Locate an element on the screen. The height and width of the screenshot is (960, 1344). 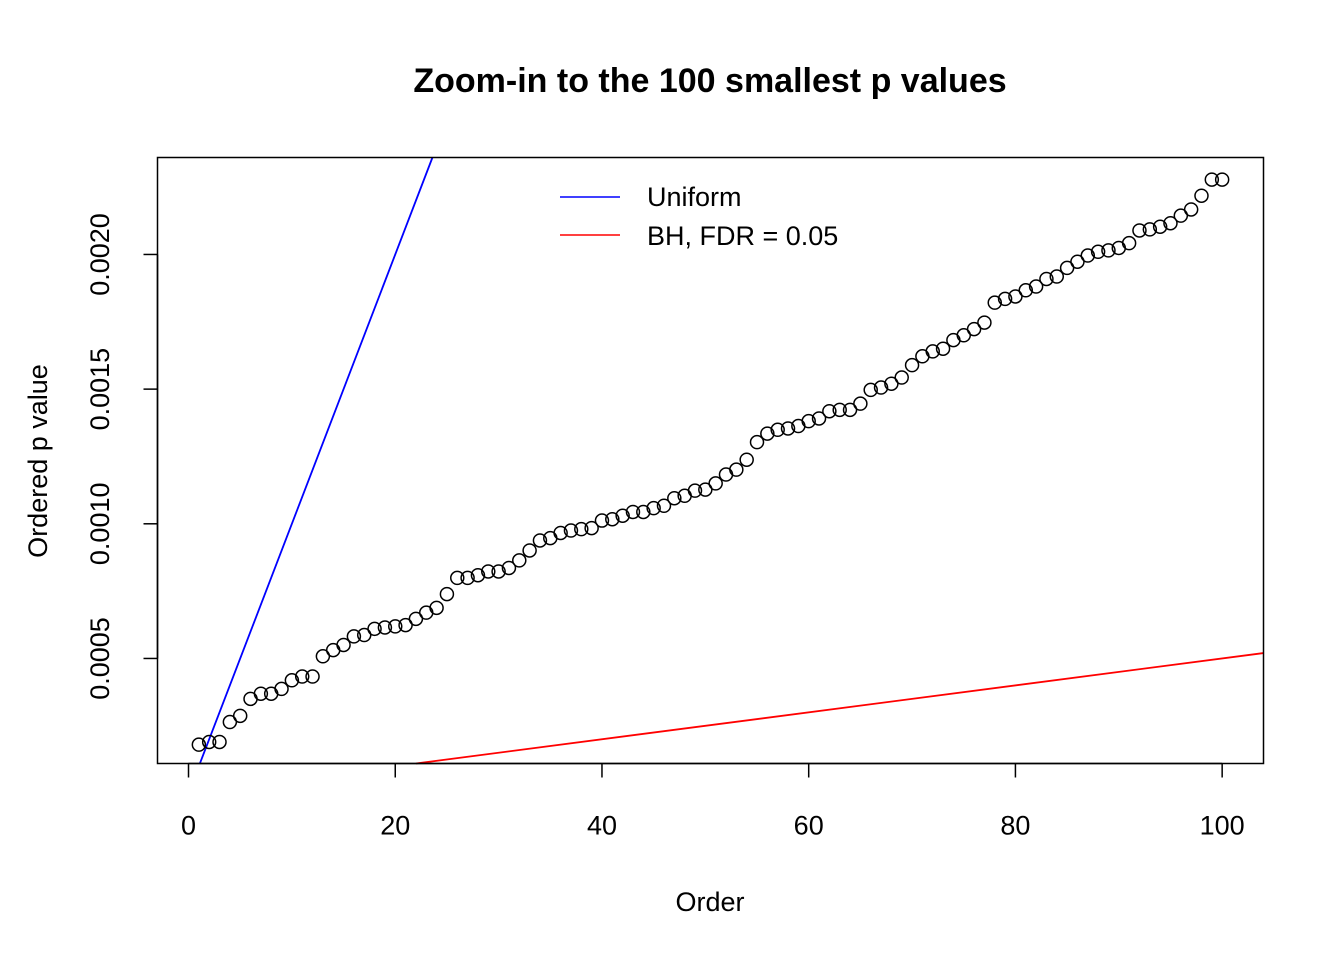
x-axis: 0 20 40 60 80 100 is located at coordinates (713, 801).